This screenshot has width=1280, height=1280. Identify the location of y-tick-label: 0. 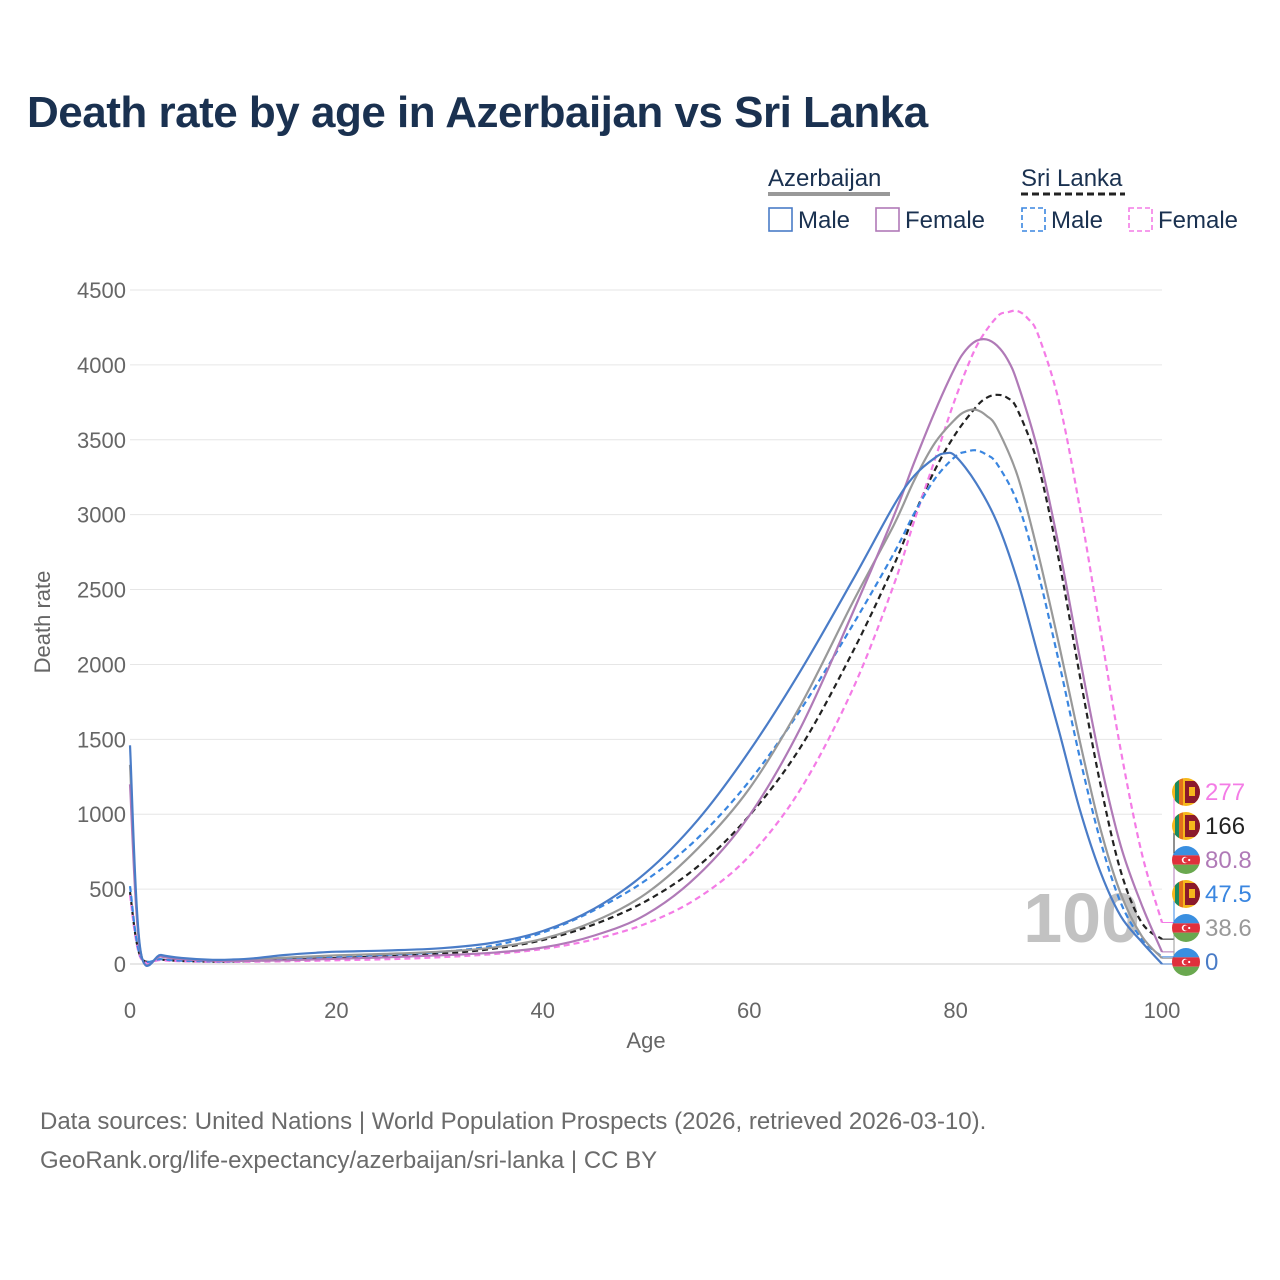
(120, 964).